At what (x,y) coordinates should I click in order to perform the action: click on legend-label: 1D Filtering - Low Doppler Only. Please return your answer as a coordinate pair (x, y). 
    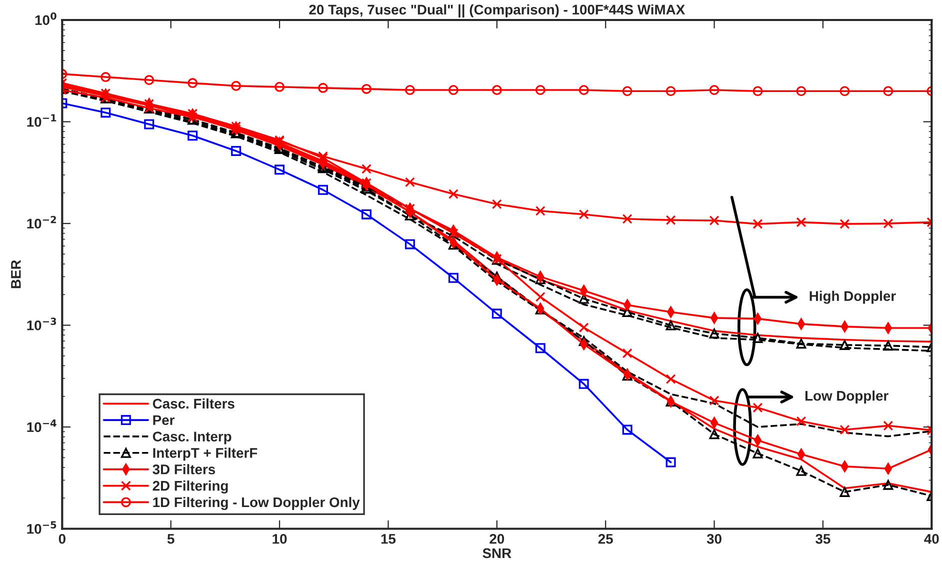
    Looking at the image, I should click on (256, 503).